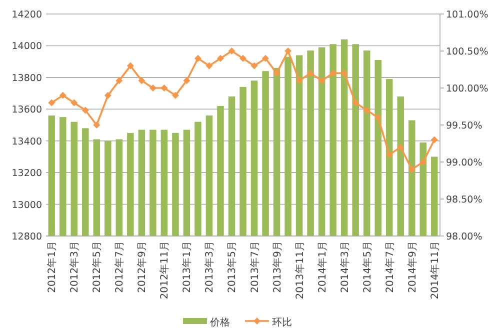  I want to click on x-tick-label: 2014年3月, so click(344, 267).